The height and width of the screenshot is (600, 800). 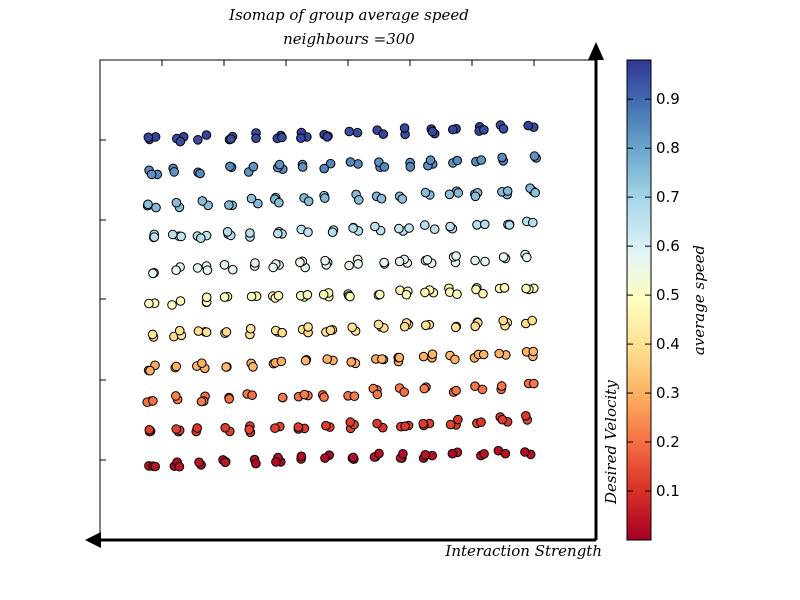 I want to click on chart-subtitle: neighbours =300, so click(x=349, y=39).